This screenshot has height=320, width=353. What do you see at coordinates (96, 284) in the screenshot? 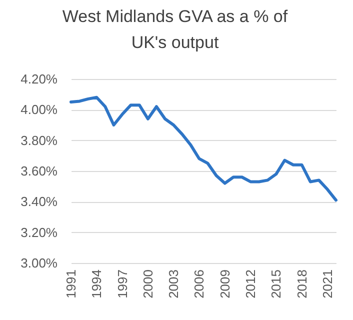
I see `x-tick-label: 1994` at bounding box center [96, 284].